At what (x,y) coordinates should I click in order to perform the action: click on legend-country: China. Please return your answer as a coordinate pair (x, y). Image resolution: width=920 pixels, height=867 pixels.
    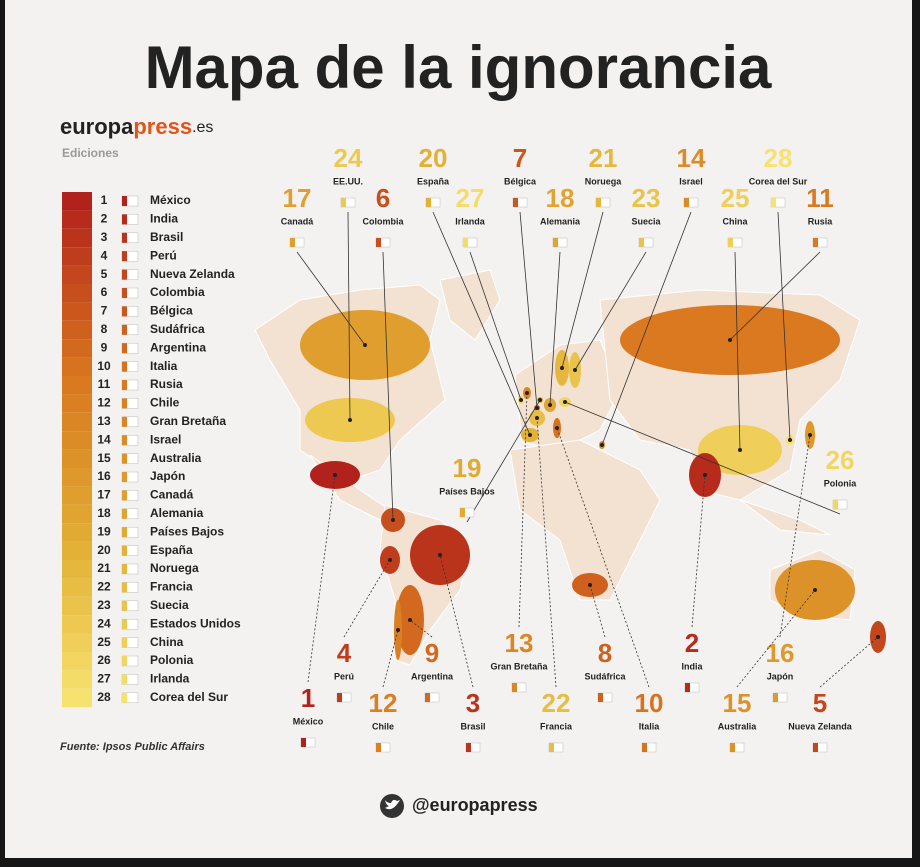
    Looking at the image, I should click on (167, 642).